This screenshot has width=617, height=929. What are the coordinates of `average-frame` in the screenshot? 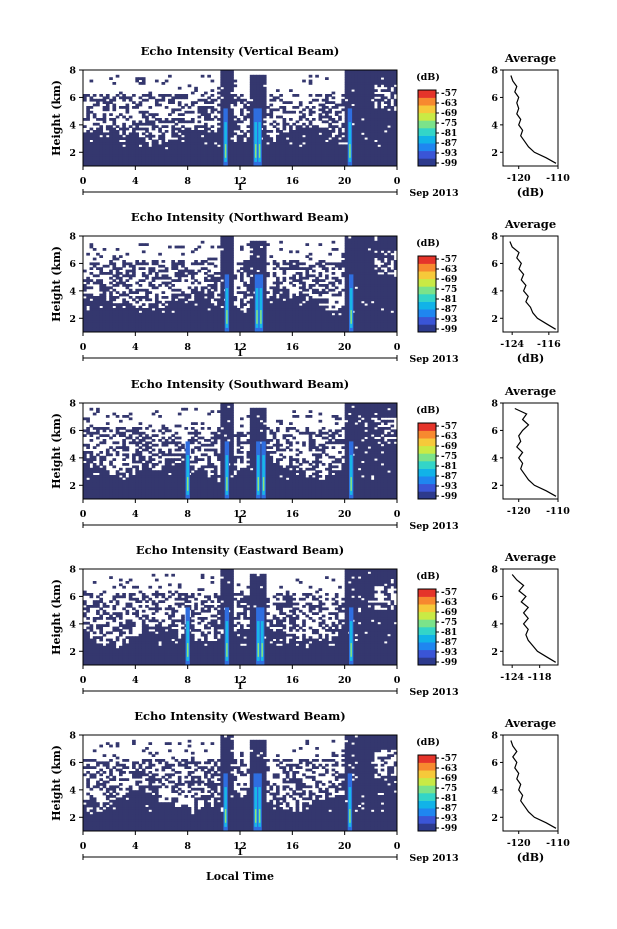 It's located at (530, 284).